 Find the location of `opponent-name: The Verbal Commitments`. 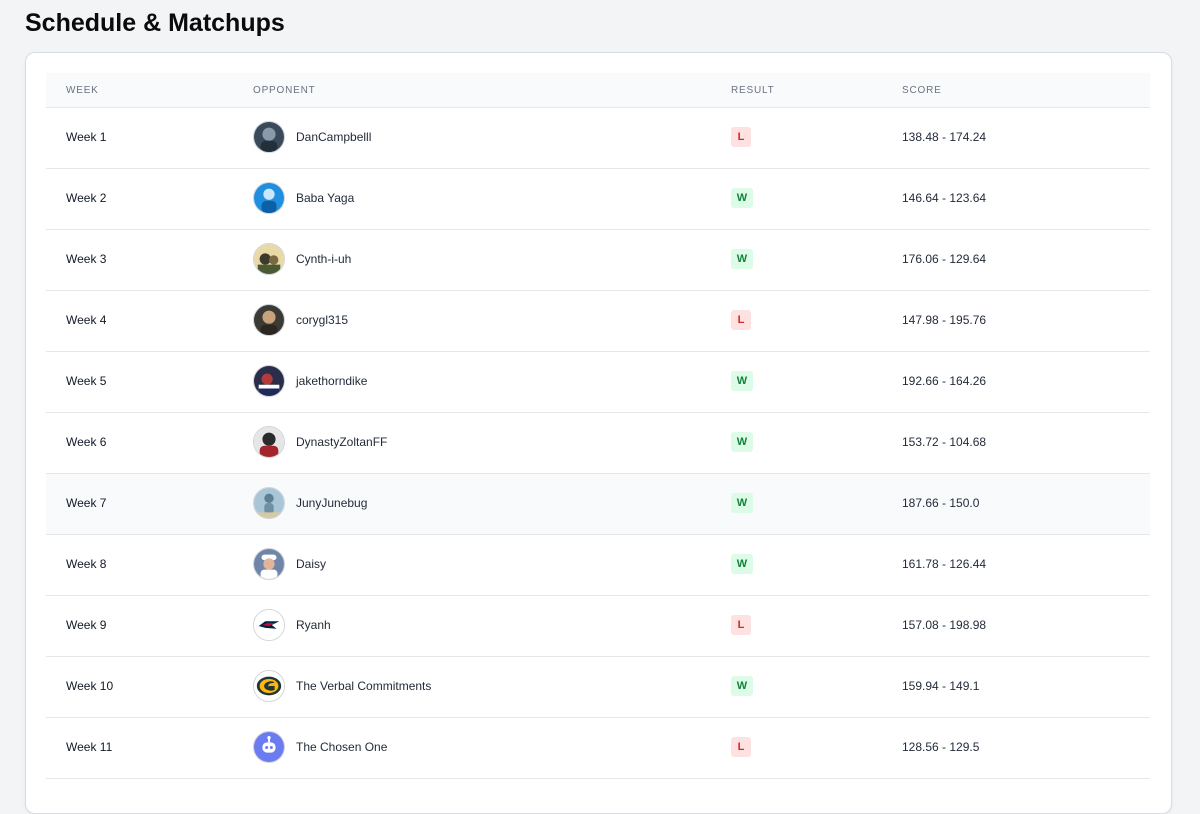

opponent-name: The Verbal Commitments is located at coordinates (364, 686).